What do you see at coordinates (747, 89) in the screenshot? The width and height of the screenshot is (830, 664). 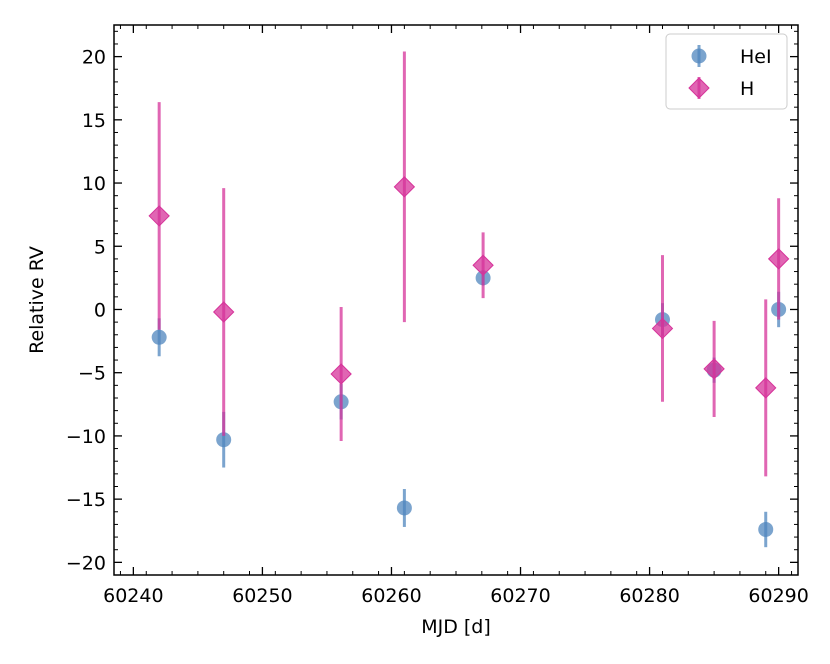 I see `legend-label-h: H` at bounding box center [747, 89].